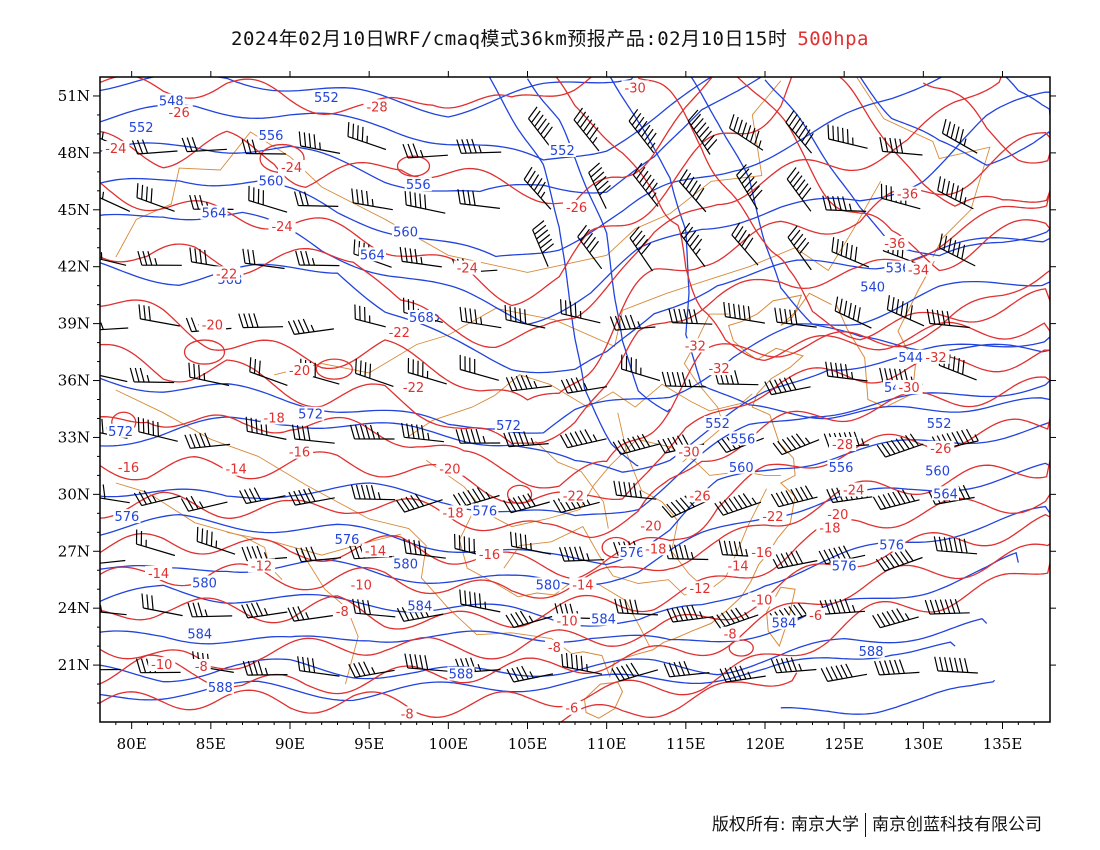 This screenshot has height=850, width=1100. I want to click on temperature-contour-closed, so click(519, 494).